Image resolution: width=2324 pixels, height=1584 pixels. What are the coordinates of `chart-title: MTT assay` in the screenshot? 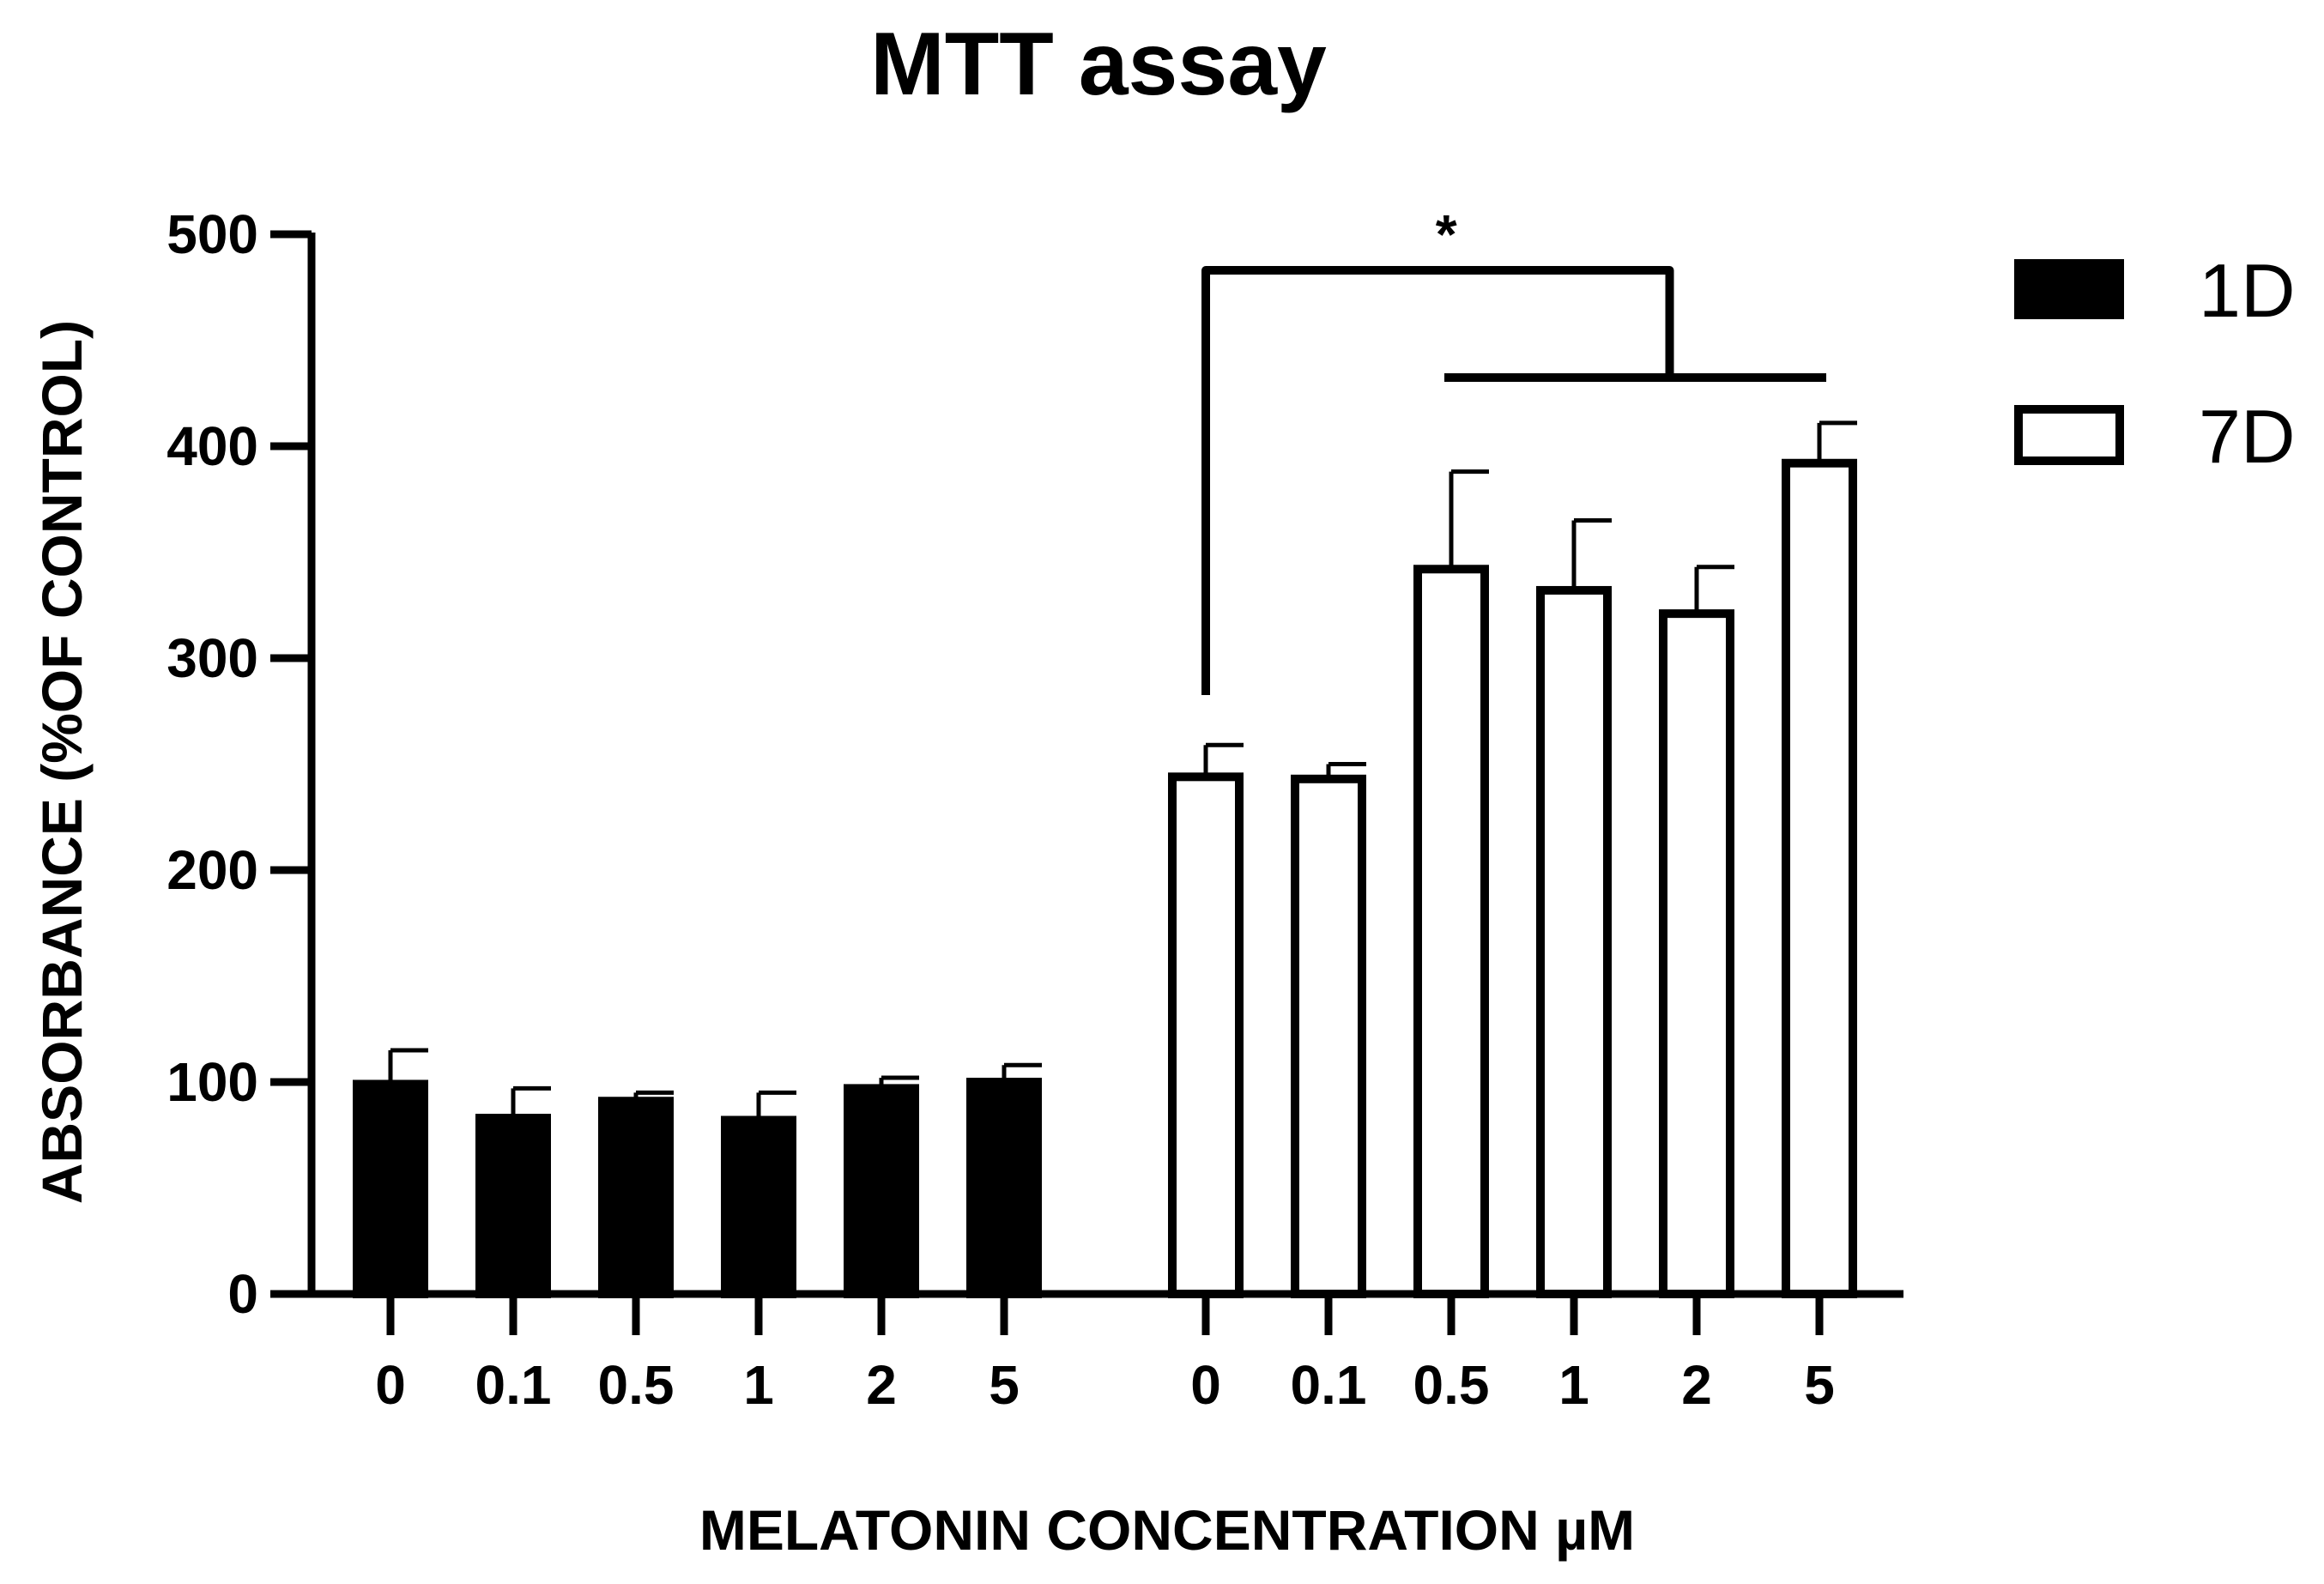 It's located at (1098, 64).